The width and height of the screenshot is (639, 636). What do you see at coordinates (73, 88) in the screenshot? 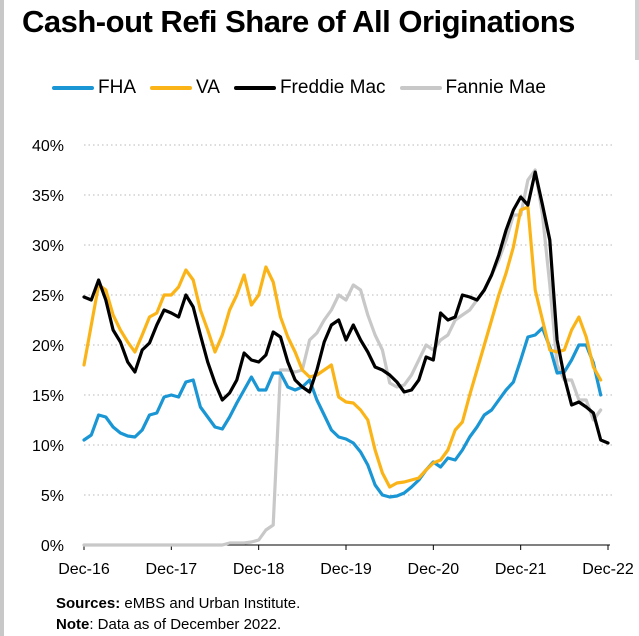
I see `legend-swatch-fha` at bounding box center [73, 88].